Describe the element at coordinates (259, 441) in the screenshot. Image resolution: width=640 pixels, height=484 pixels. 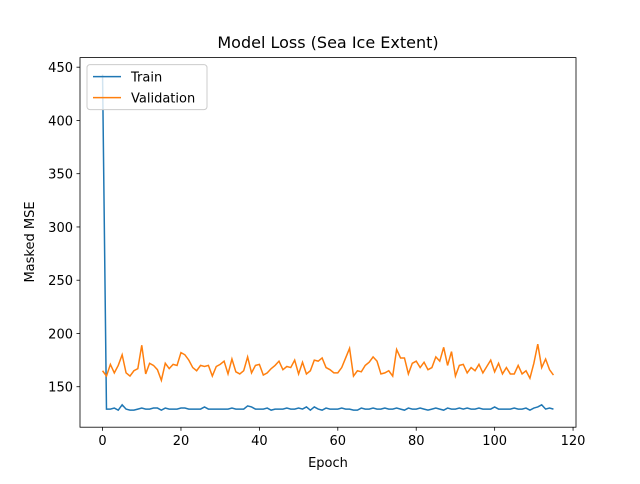
I see `x-tick-label: 40` at that location.